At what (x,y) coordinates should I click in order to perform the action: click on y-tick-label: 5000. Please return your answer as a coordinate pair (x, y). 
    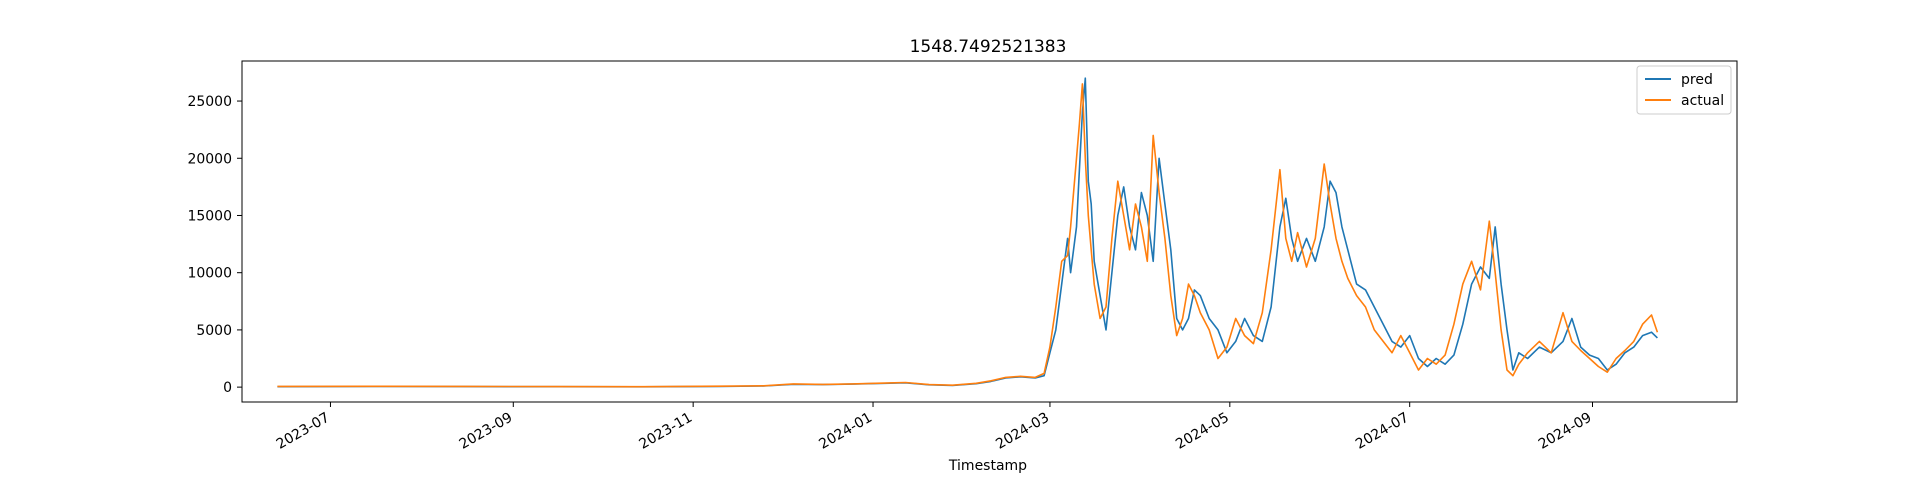
    Looking at the image, I should click on (214, 331).